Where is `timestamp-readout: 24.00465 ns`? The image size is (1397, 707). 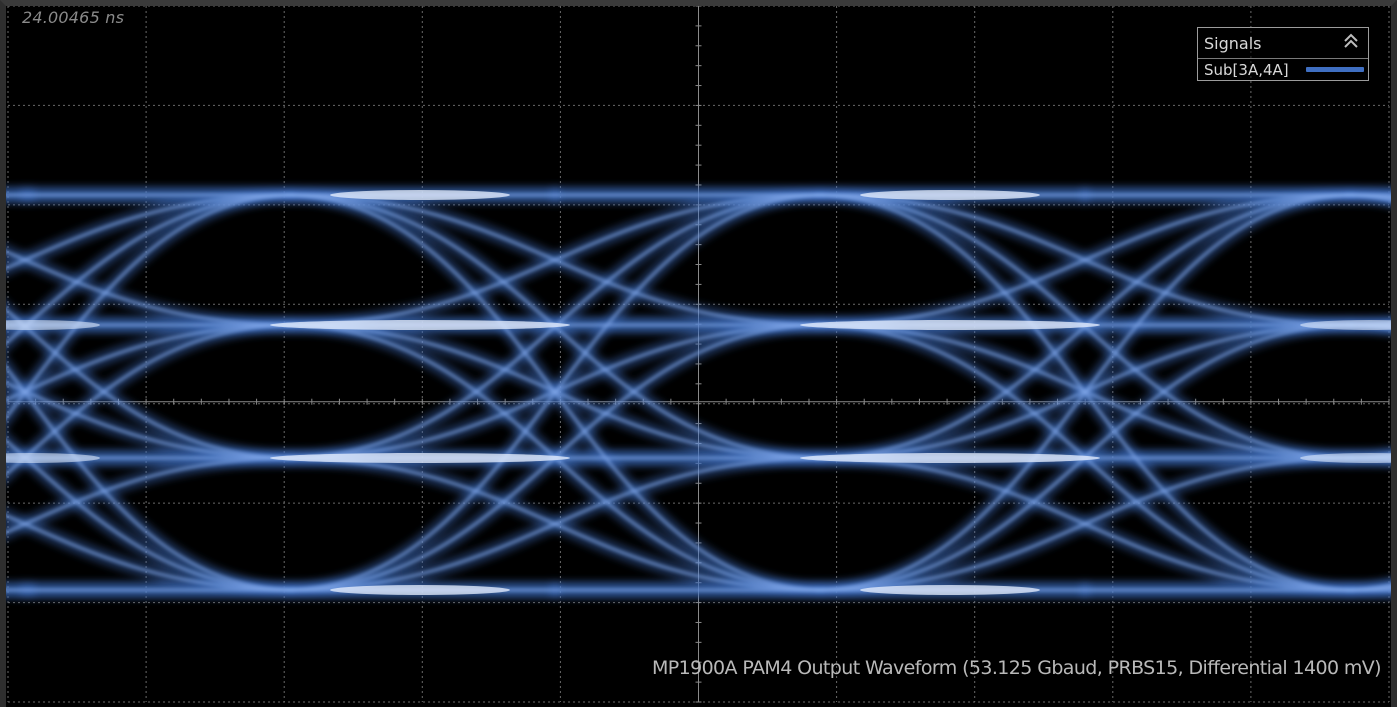 timestamp-readout: 24.00465 ns is located at coordinates (73, 17).